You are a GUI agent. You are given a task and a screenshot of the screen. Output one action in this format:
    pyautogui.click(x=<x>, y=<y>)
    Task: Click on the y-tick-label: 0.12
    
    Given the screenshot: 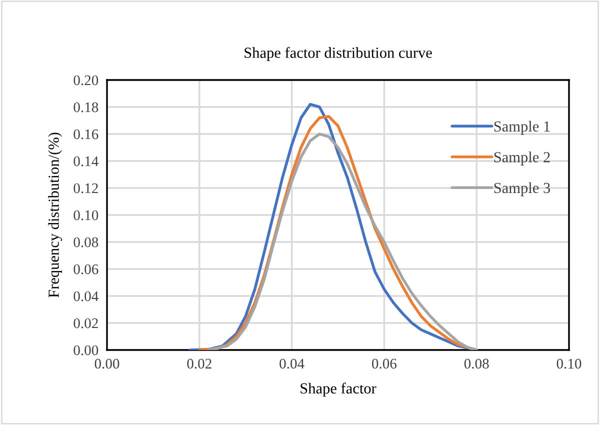 What is the action you would take?
    pyautogui.click(x=86, y=188)
    